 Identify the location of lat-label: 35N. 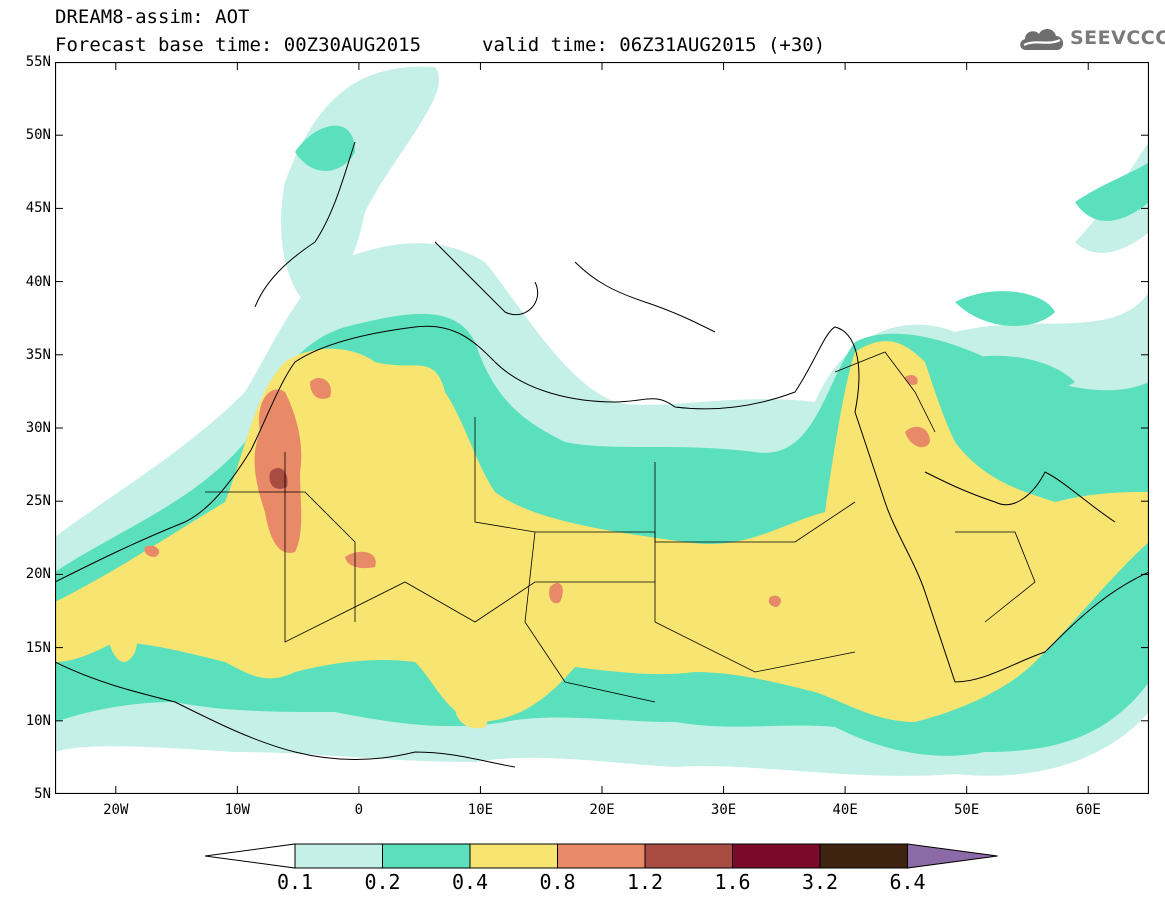
(38, 354).